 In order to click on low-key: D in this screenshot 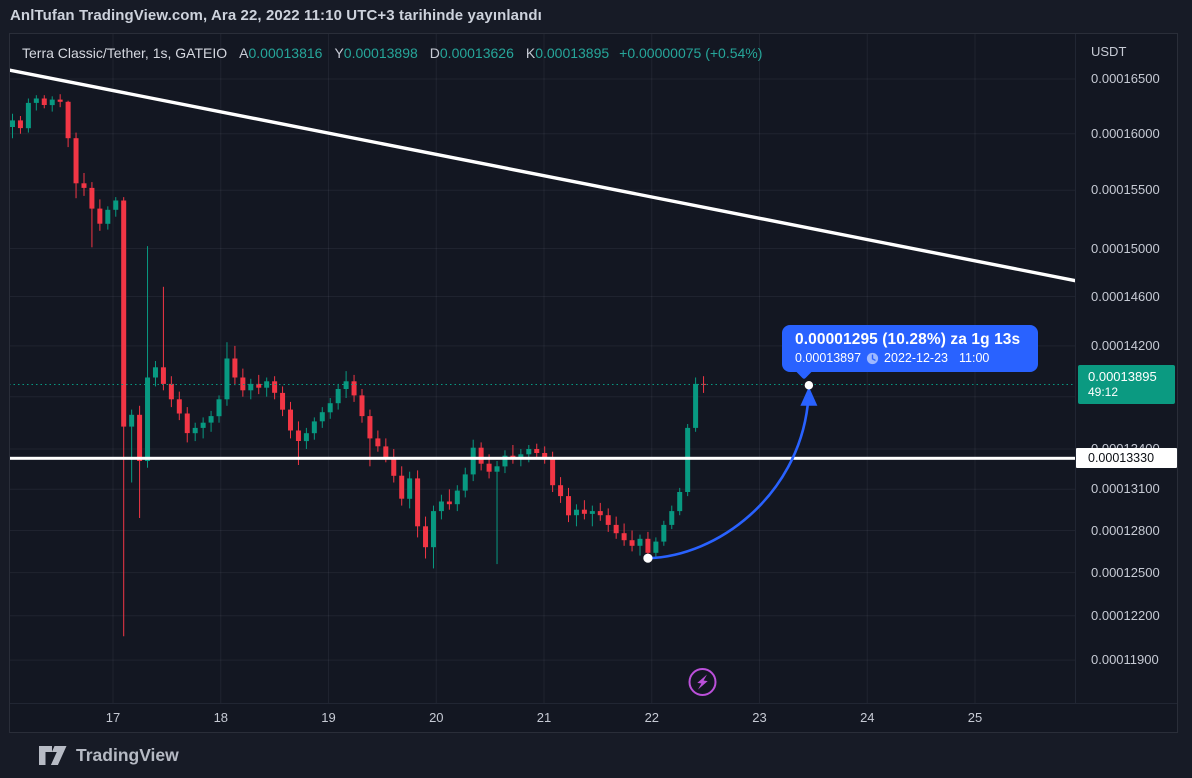, I will do `click(434, 53)`.